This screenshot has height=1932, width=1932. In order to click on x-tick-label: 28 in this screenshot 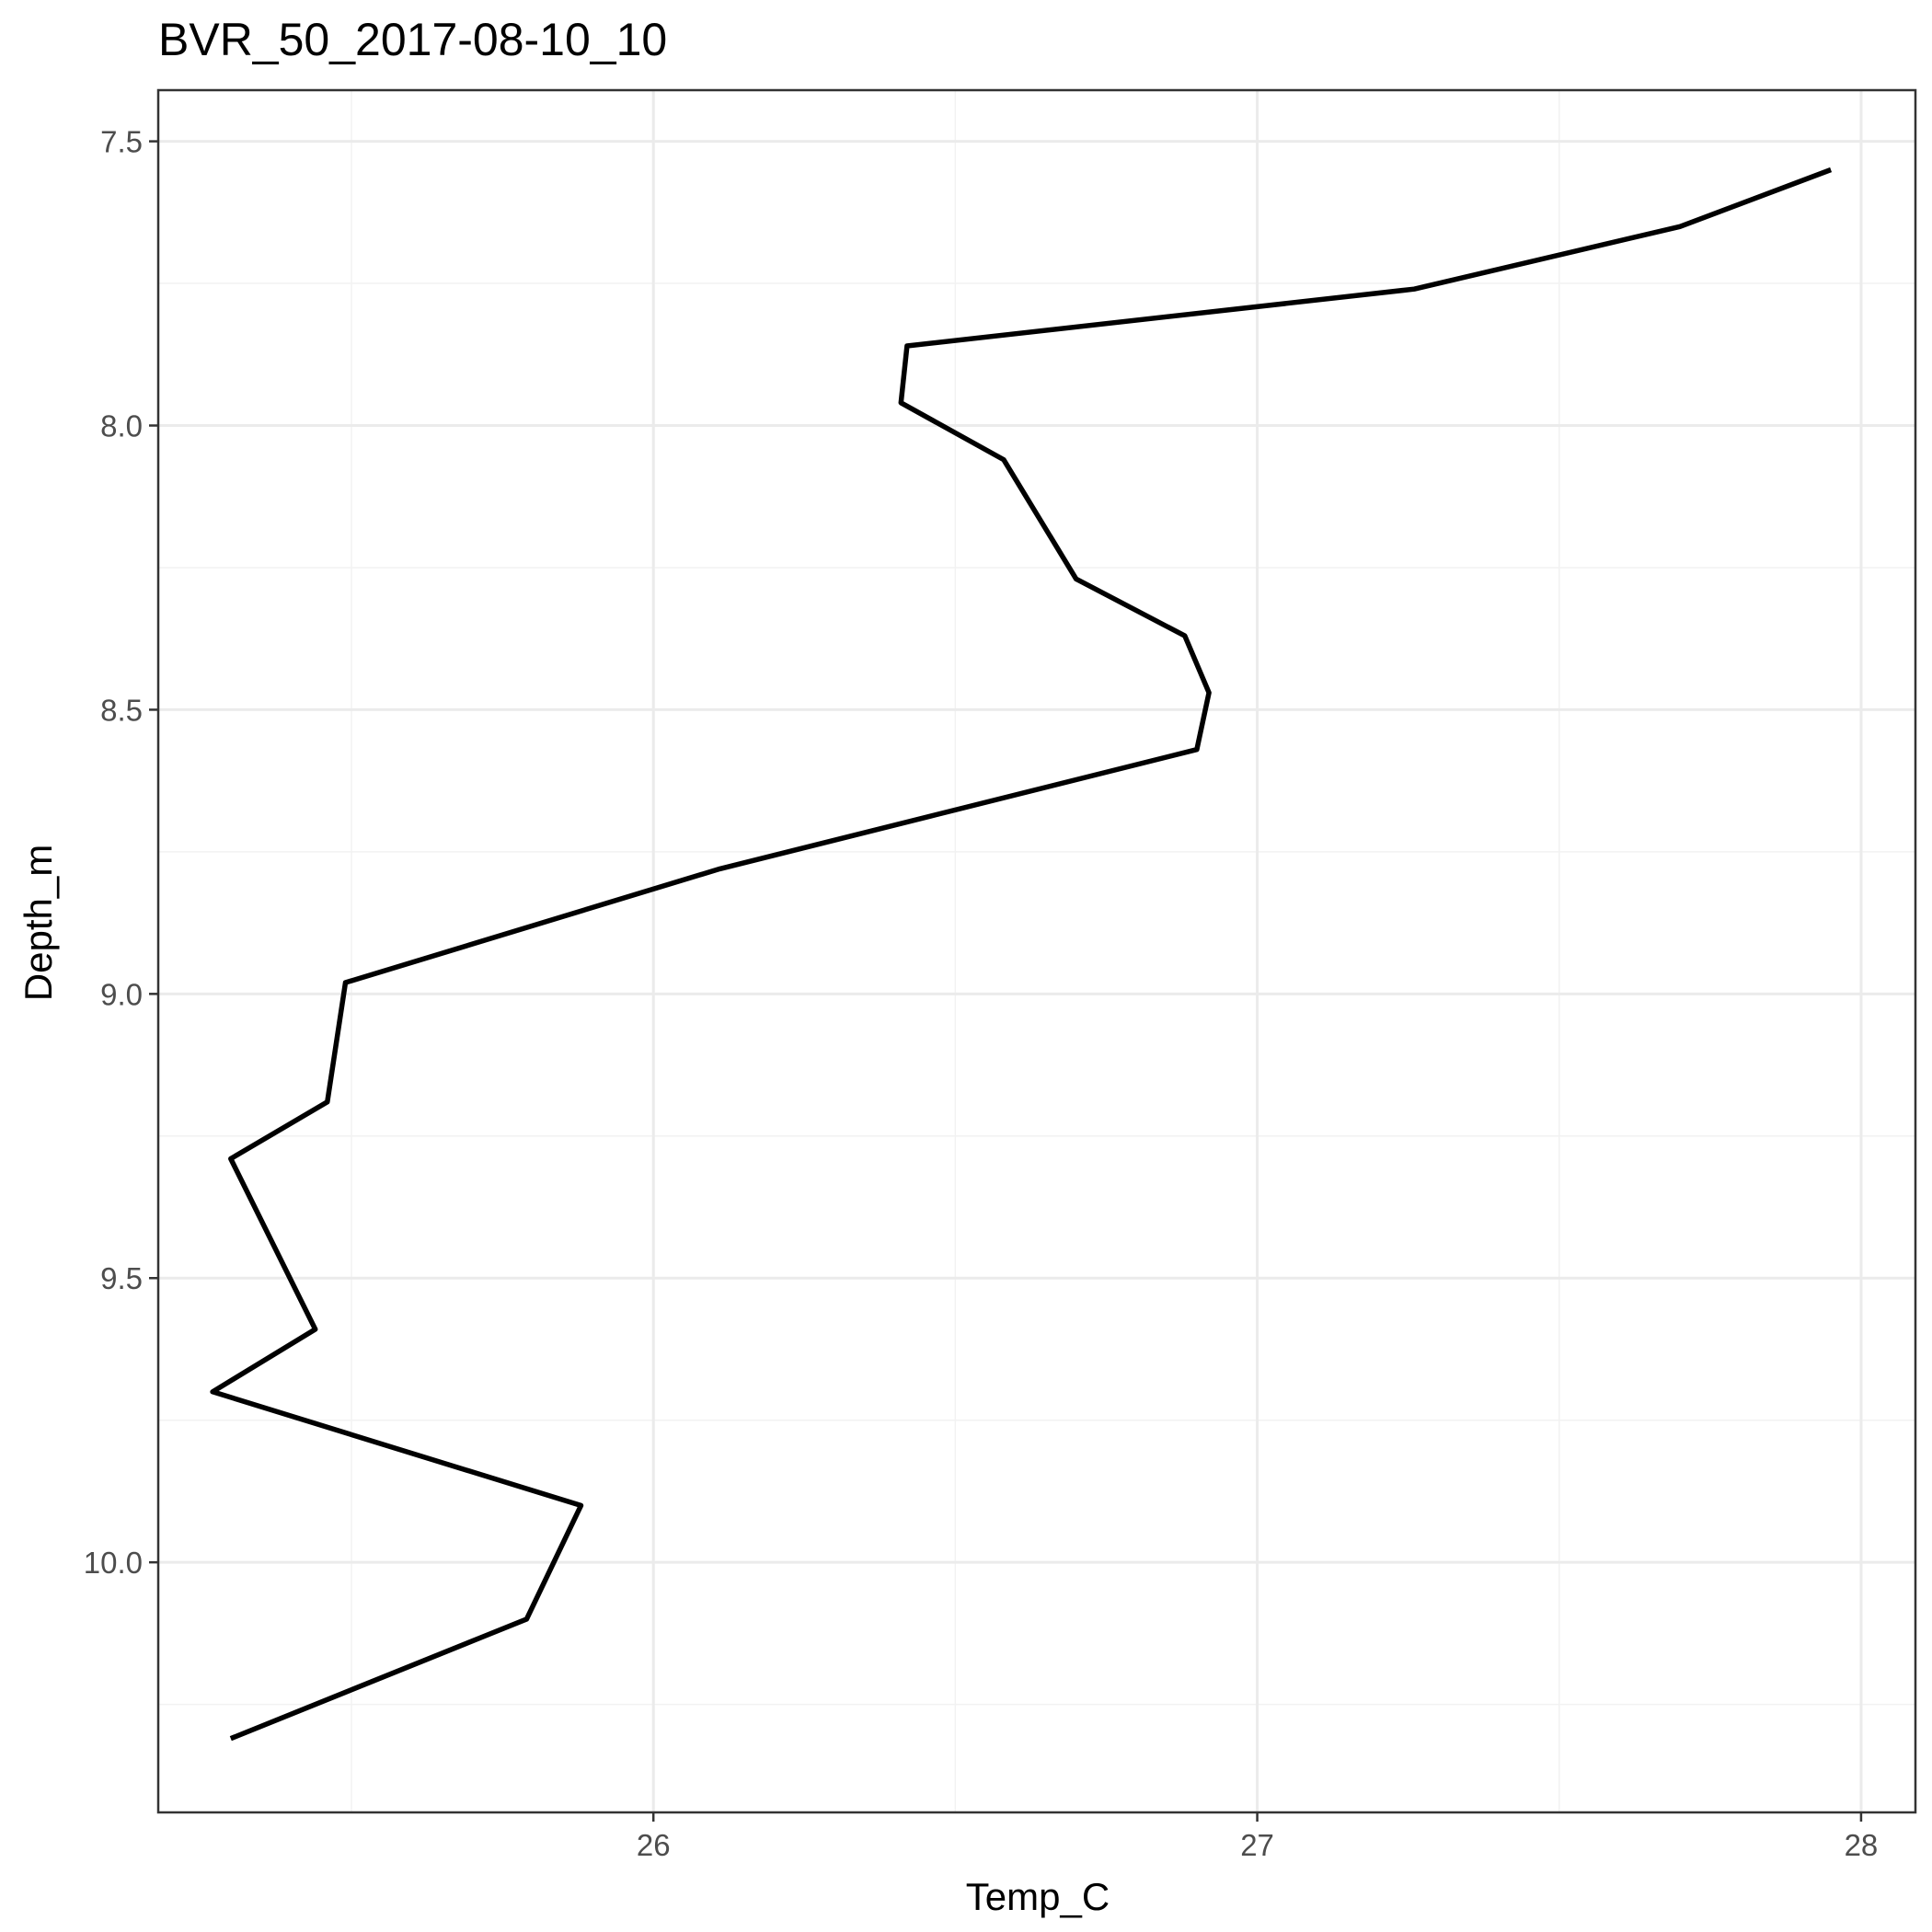, I will do `click(1862, 1845)`.